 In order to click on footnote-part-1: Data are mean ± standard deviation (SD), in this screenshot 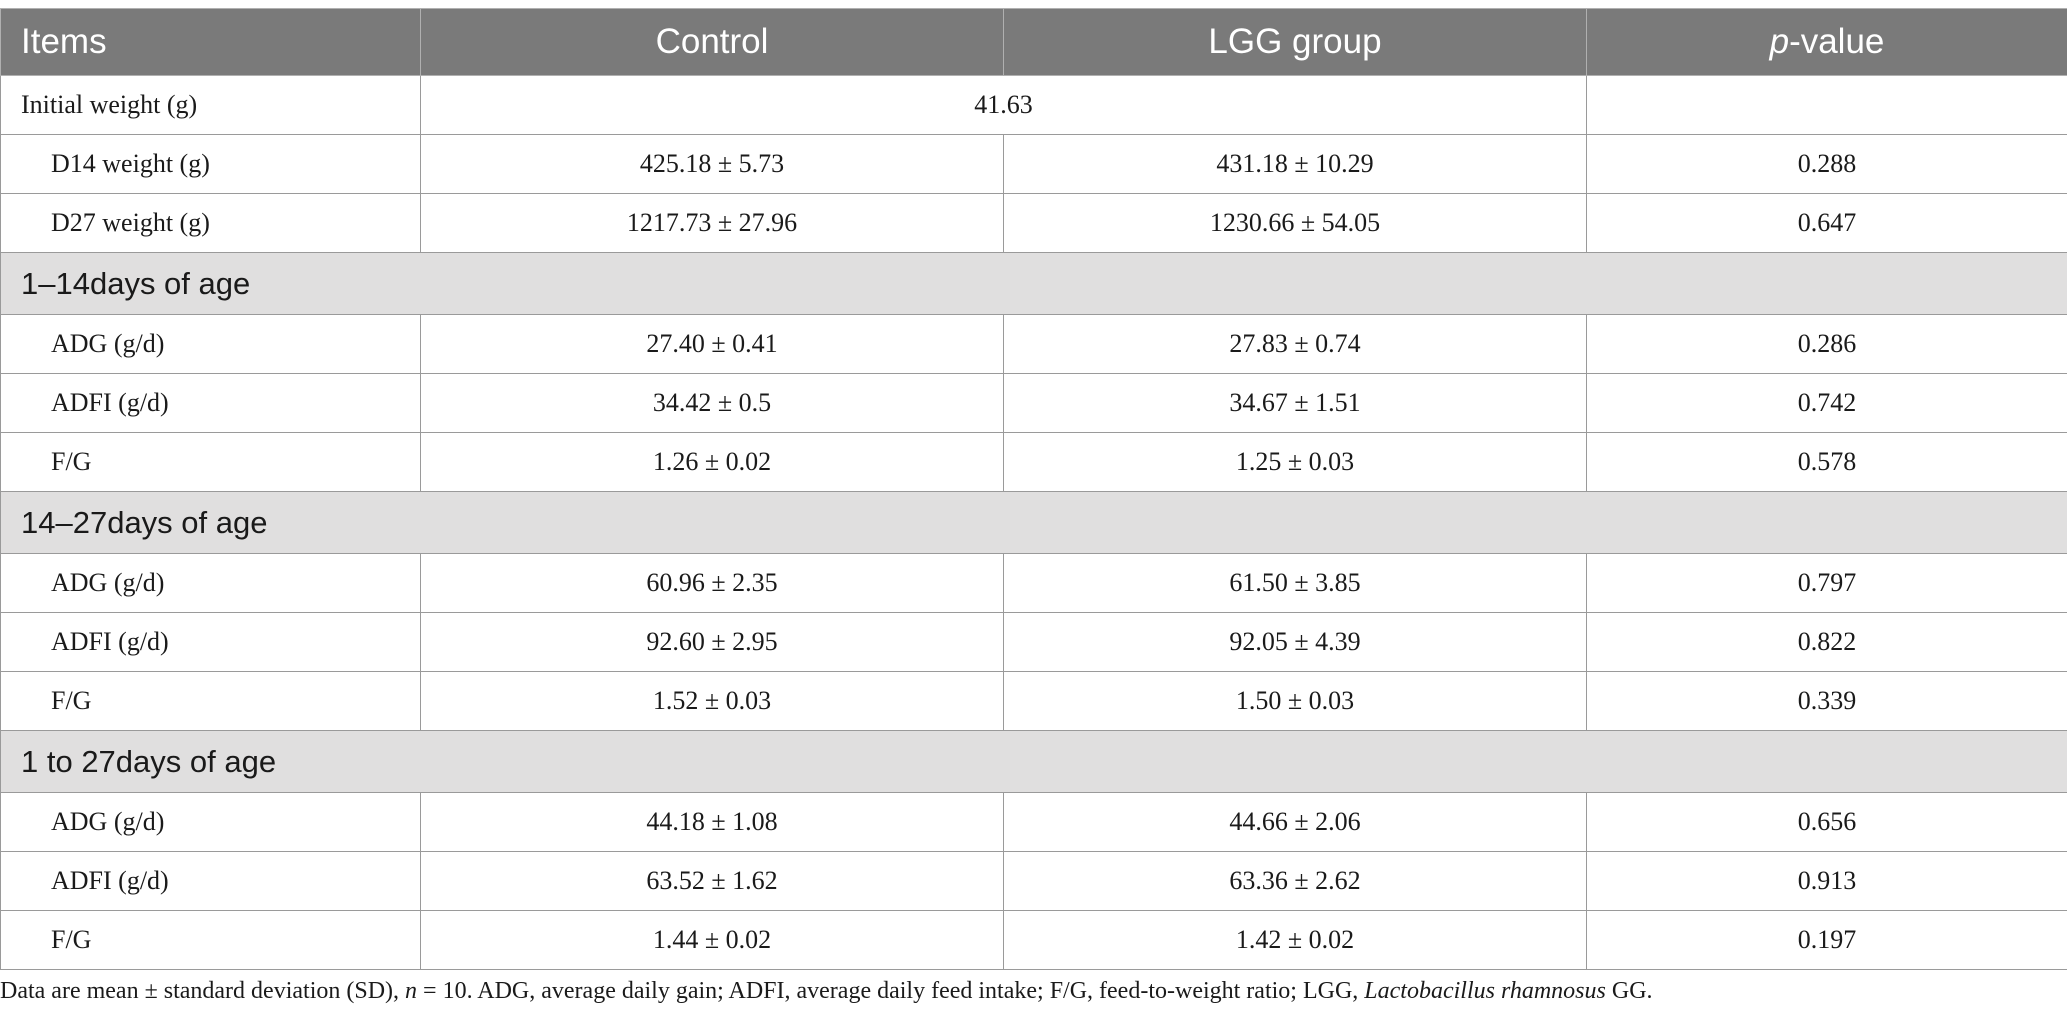, I will do `click(203, 991)`.